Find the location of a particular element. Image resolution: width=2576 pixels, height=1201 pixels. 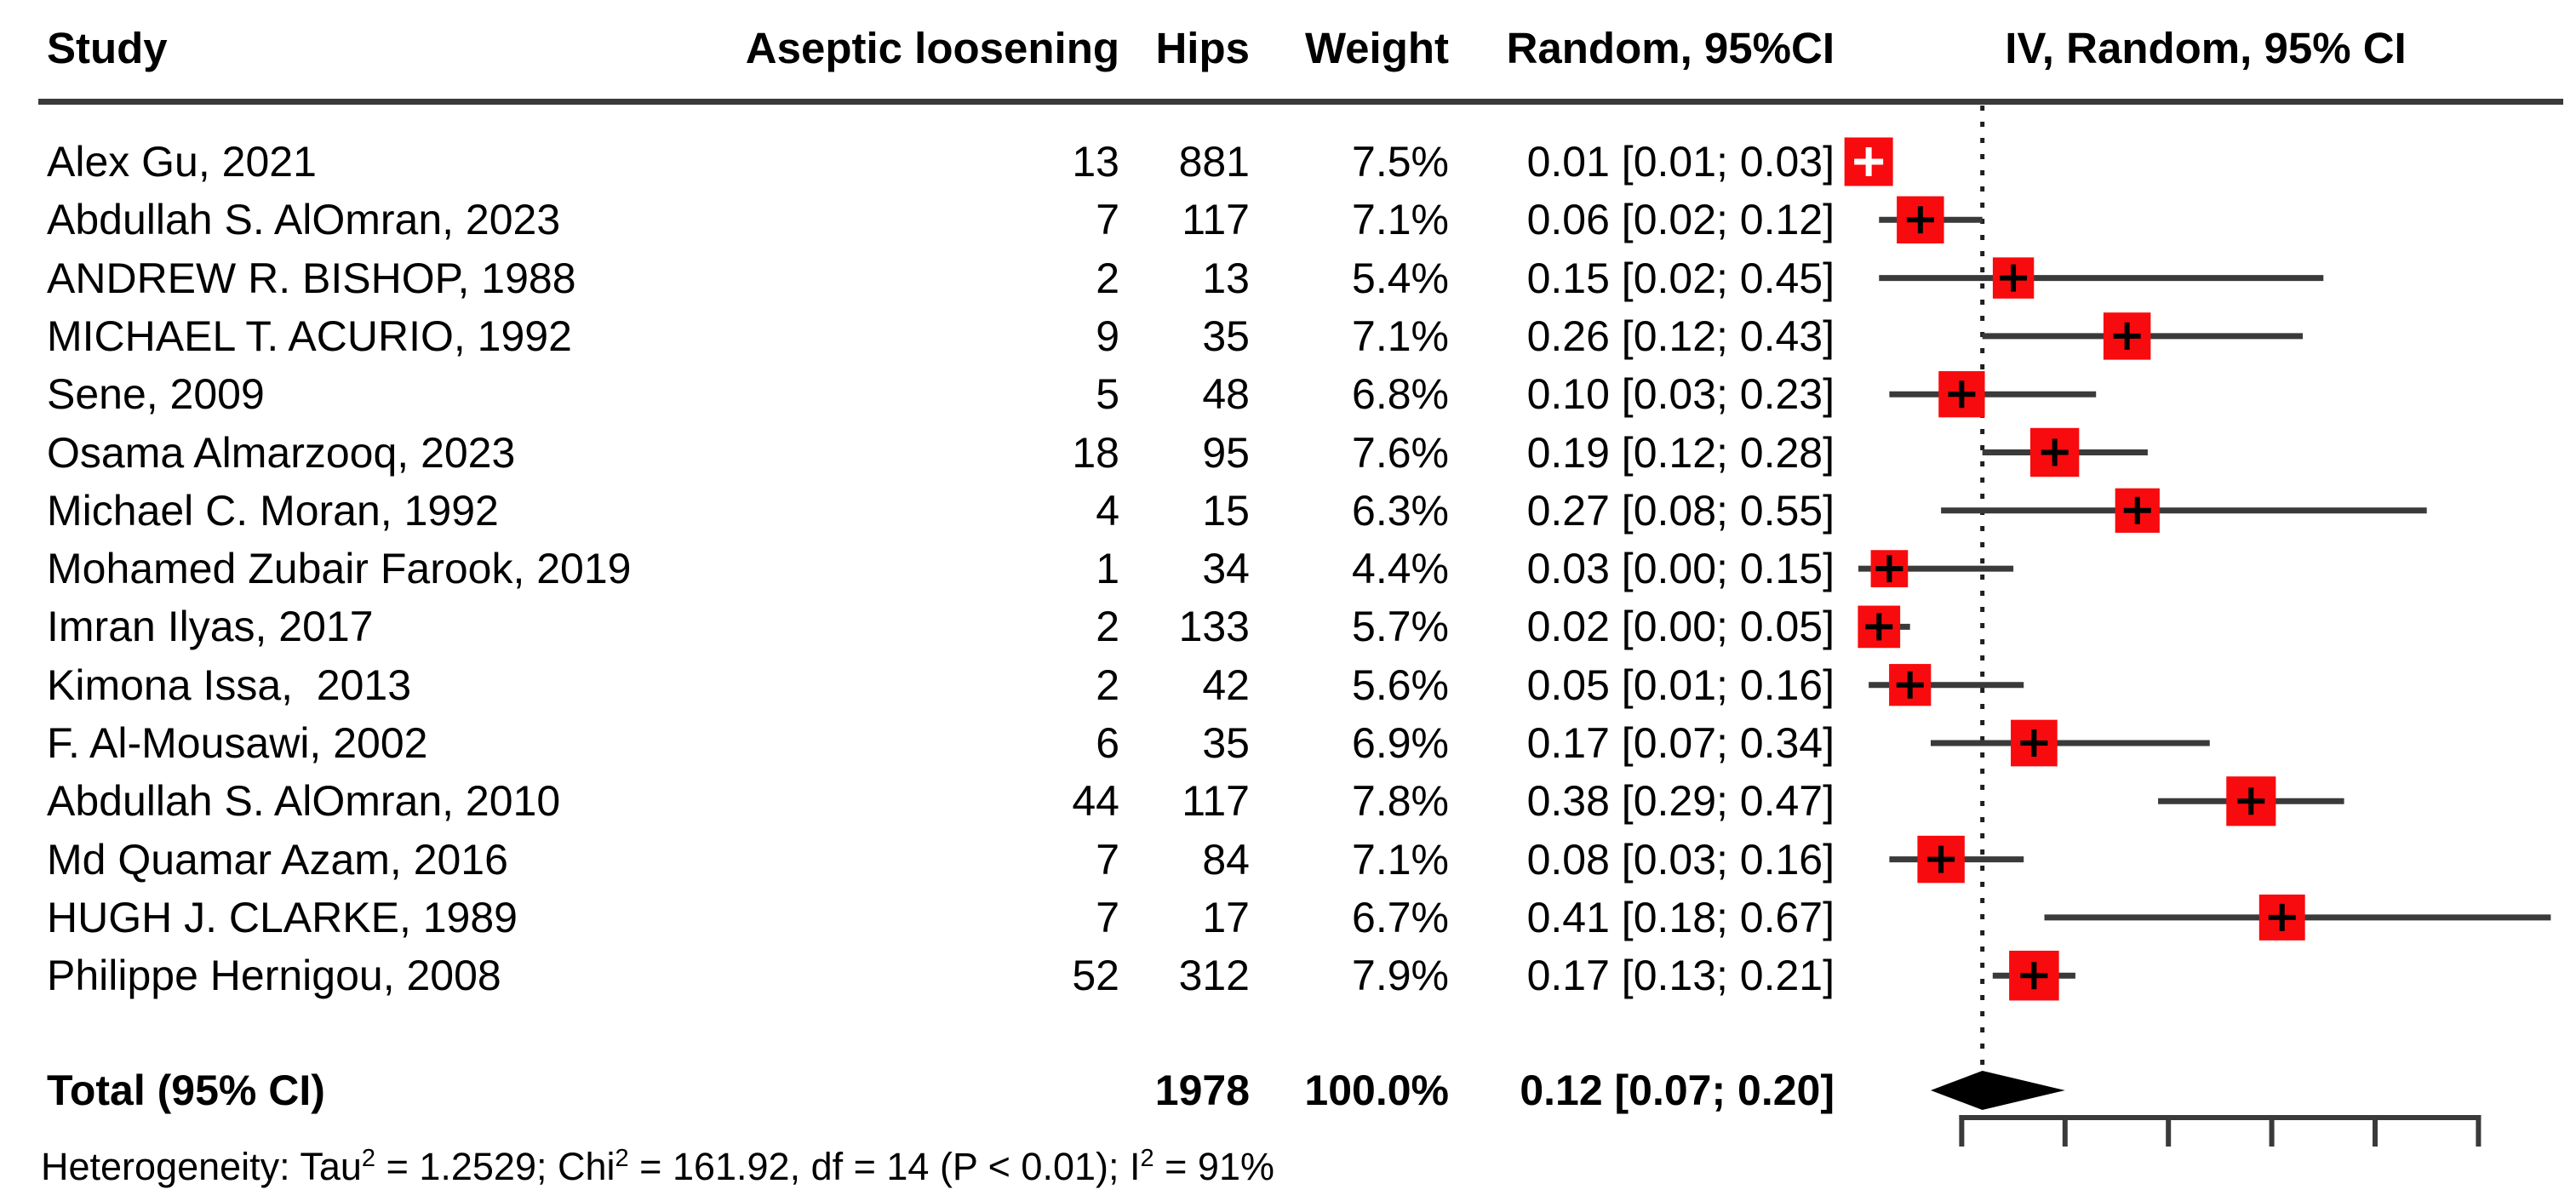

study-weight: 7.8% is located at coordinates (1401, 801).